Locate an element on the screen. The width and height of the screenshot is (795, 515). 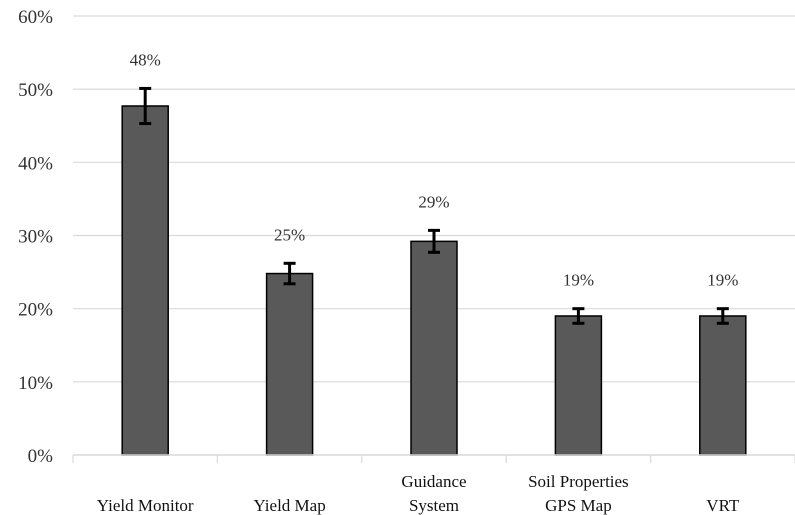
y-tick-label: 50% is located at coordinates (35, 90).